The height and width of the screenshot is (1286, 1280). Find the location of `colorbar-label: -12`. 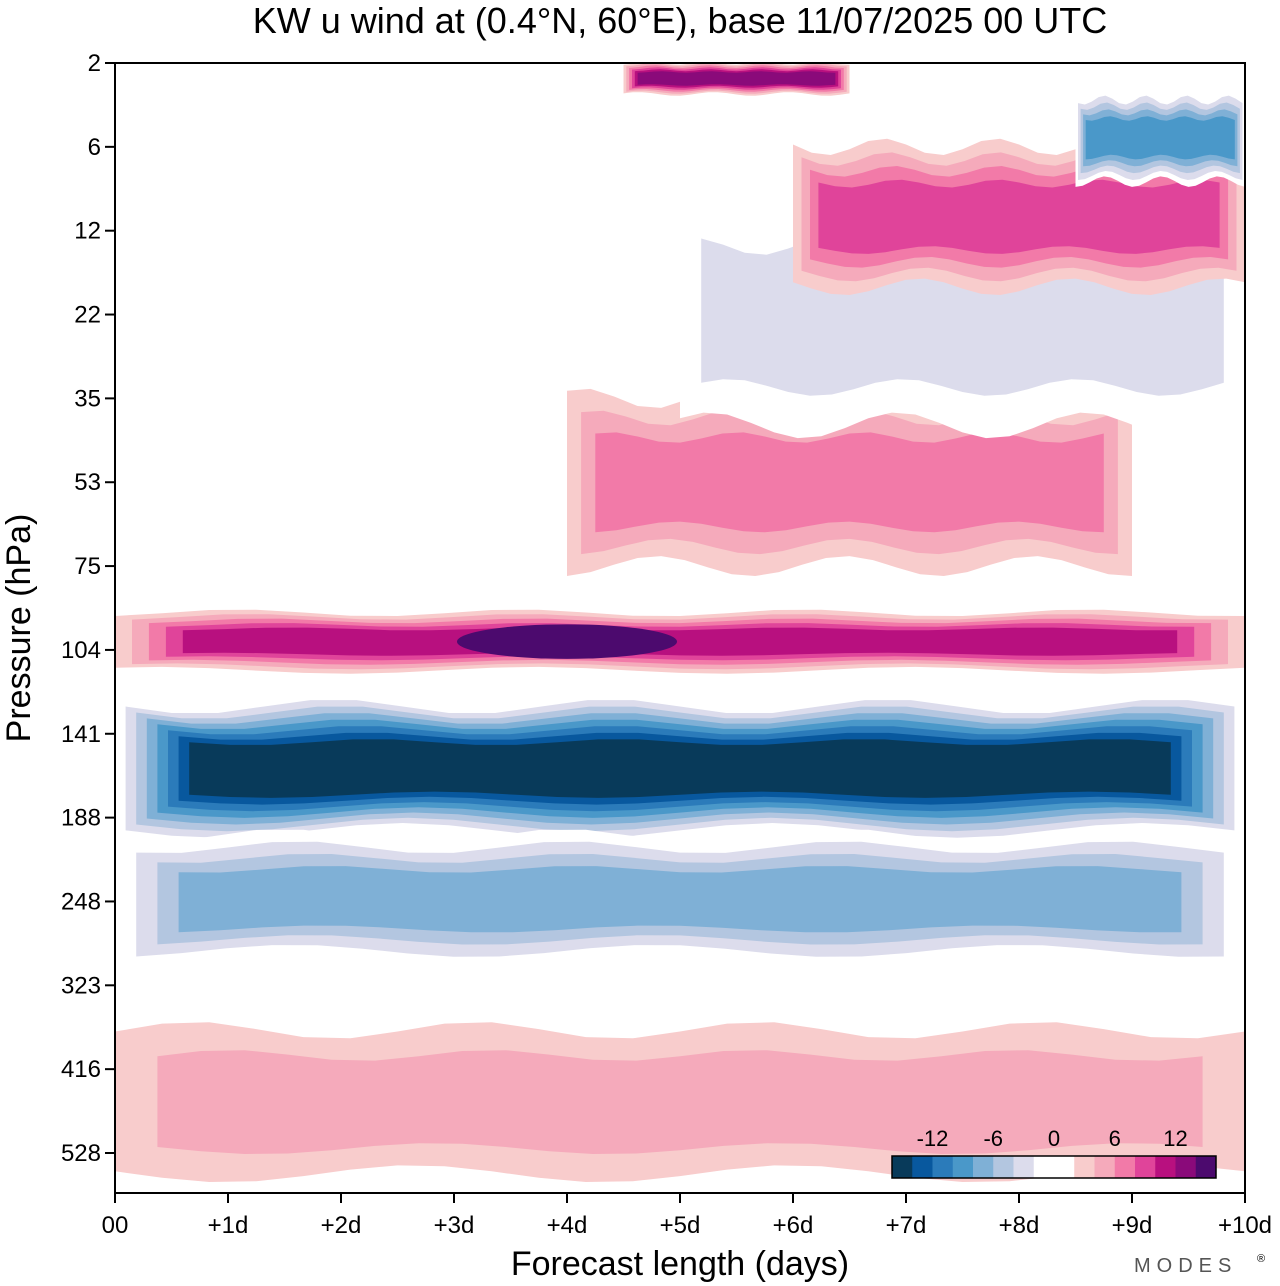

colorbar-label: -12 is located at coordinates (933, 1138).